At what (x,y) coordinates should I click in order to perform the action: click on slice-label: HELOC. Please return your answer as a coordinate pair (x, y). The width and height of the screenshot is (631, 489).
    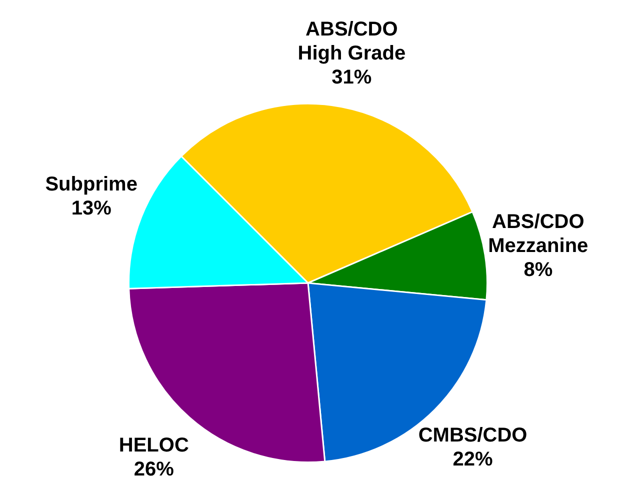
    Looking at the image, I should click on (153, 445).